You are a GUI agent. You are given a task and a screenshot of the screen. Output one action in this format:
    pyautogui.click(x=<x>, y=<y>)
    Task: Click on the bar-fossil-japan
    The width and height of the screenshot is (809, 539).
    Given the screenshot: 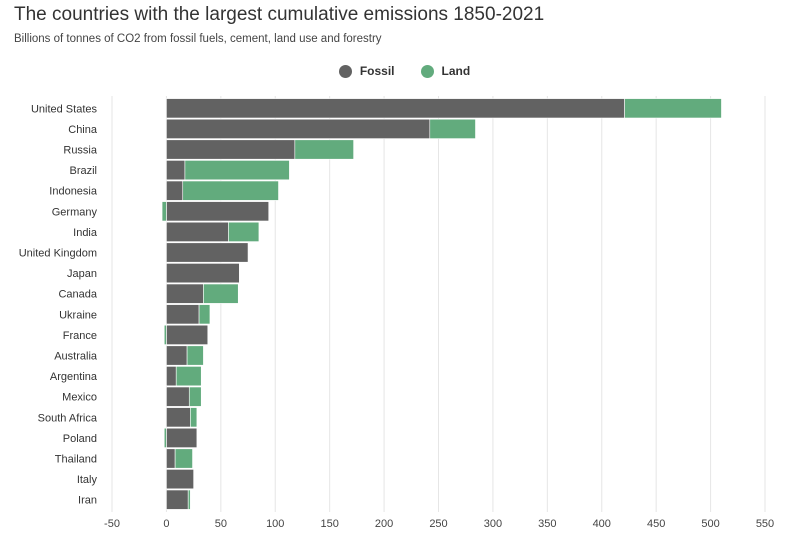 What is the action you would take?
    pyautogui.click(x=203, y=273)
    